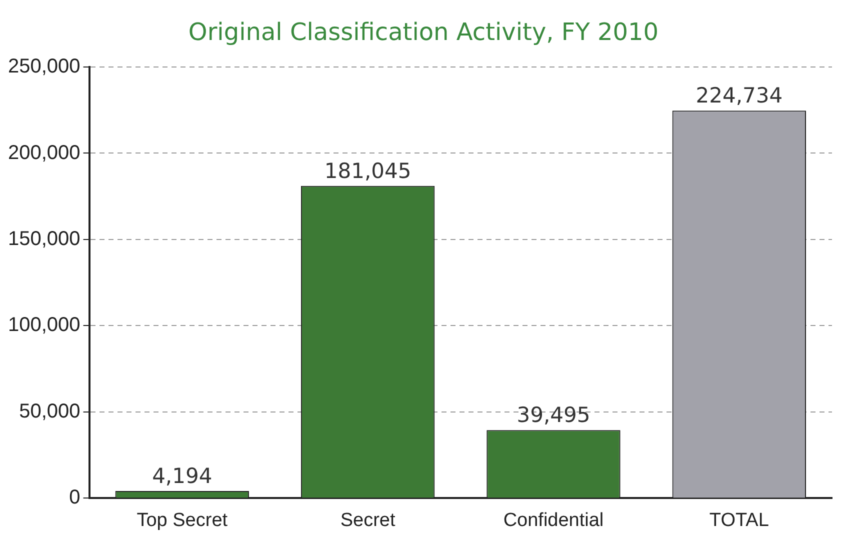 This screenshot has width=847, height=535. I want to click on y-tick-label: 50,000, so click(49, 411).